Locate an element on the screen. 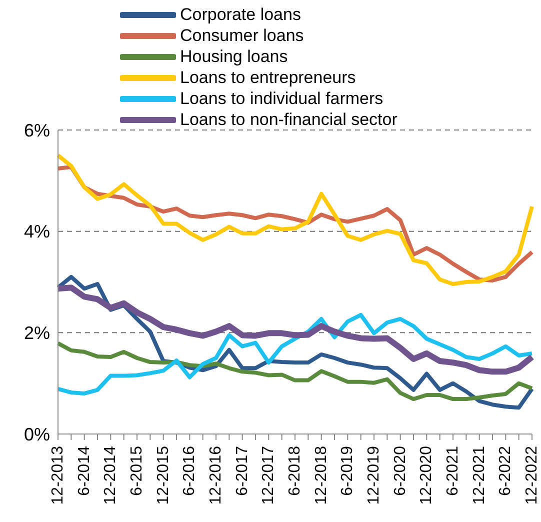 The height and width of the screenshot is (522, 541). x-tick-label: 12-2021 is located at coordinates (479, 475).